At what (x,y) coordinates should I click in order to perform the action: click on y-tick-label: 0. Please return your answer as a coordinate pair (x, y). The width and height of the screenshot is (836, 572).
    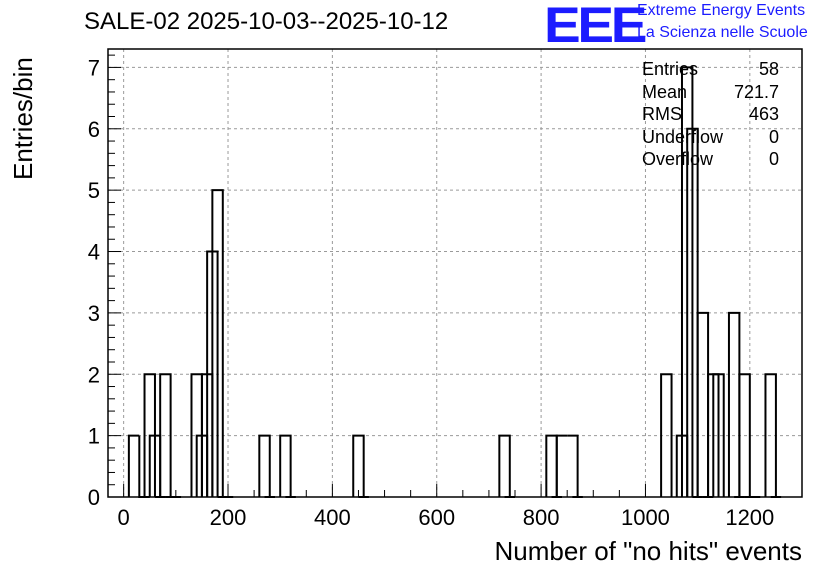
    Looking at the image, I should click on (94, 497).